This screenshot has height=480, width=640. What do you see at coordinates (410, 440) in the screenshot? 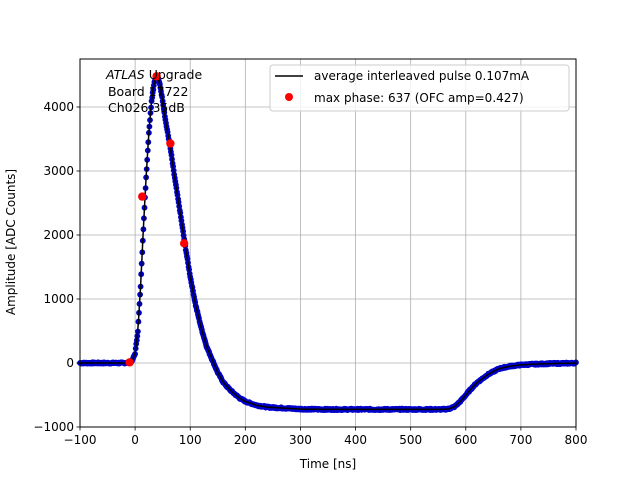
I see `x-tick-label: 500` at bounding box center [410, 440].